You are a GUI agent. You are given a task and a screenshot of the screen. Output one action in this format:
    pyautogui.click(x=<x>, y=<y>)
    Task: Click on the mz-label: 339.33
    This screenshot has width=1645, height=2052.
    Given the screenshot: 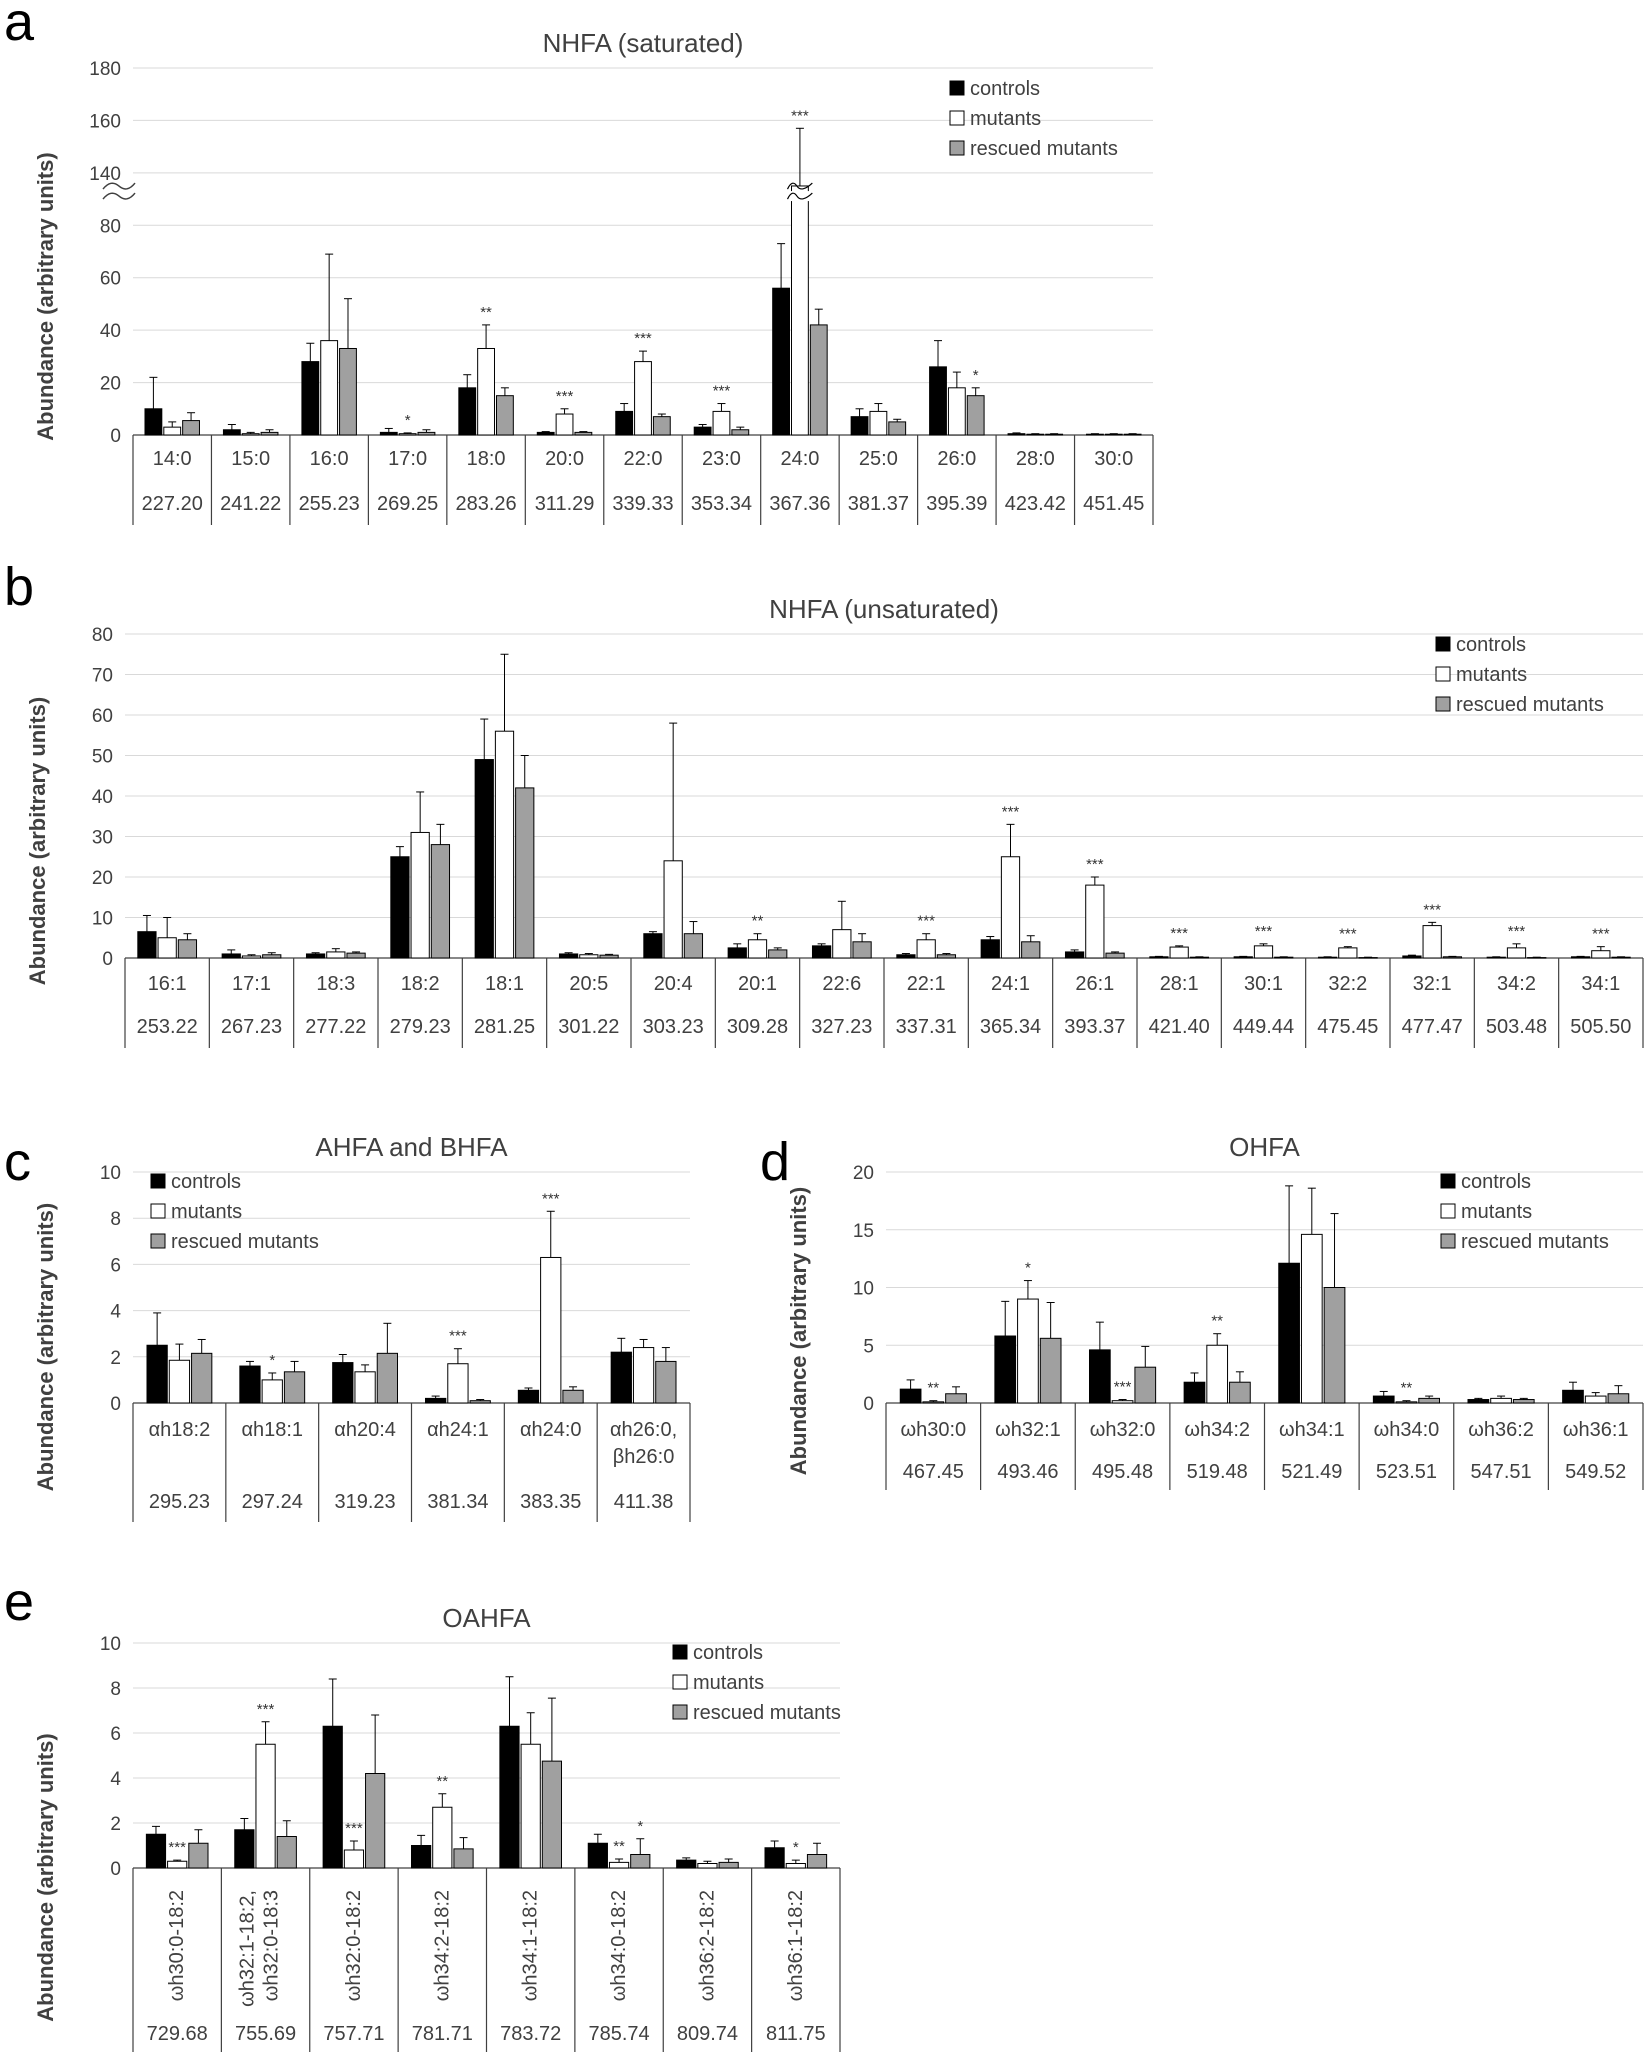 What is the action you would take?
    pyautogui.click(x=642, y=504)
    